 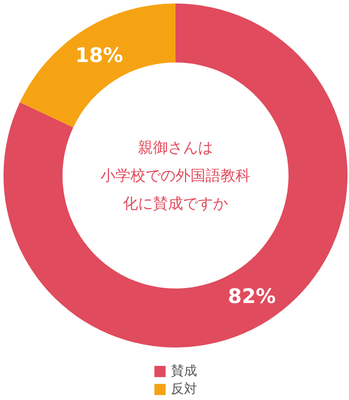 What do you see at coordinates (184, 389) in the screenshot?
I see `legend-label: 反対` at bounding box center [184, 389].